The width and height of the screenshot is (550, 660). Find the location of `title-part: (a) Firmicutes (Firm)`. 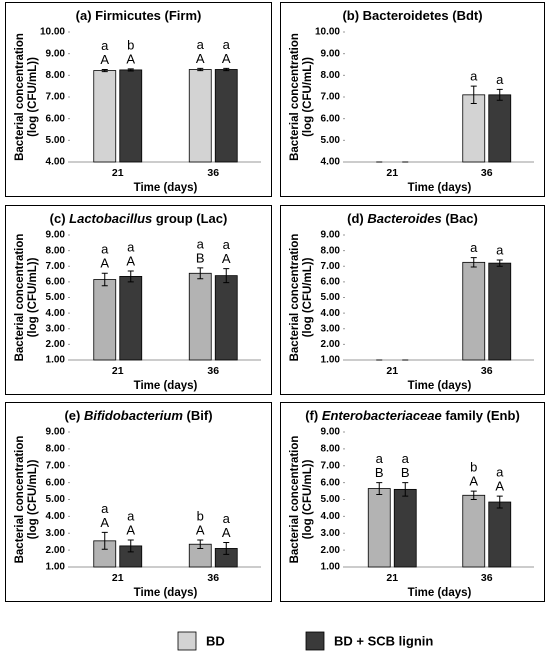

title-part: (a) Firmicutes (Firm) is located at coordinates (138, 15).